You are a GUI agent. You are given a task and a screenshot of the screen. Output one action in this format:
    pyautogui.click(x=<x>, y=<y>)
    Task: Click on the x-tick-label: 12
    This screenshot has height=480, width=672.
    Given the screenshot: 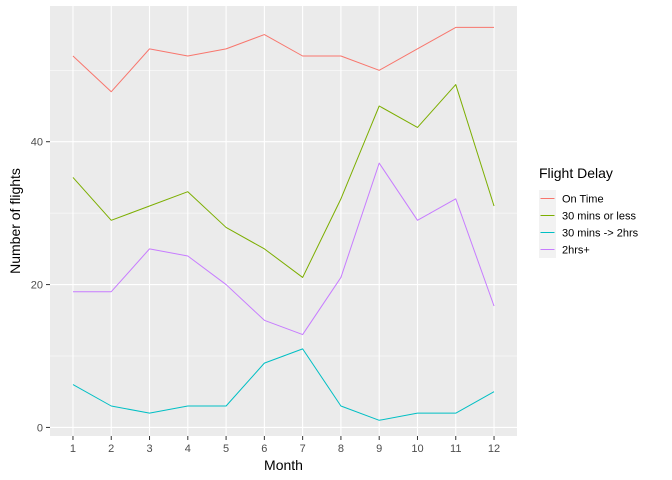 What is the action you would take?
    pyautogui.click(x=494, y=449)
    